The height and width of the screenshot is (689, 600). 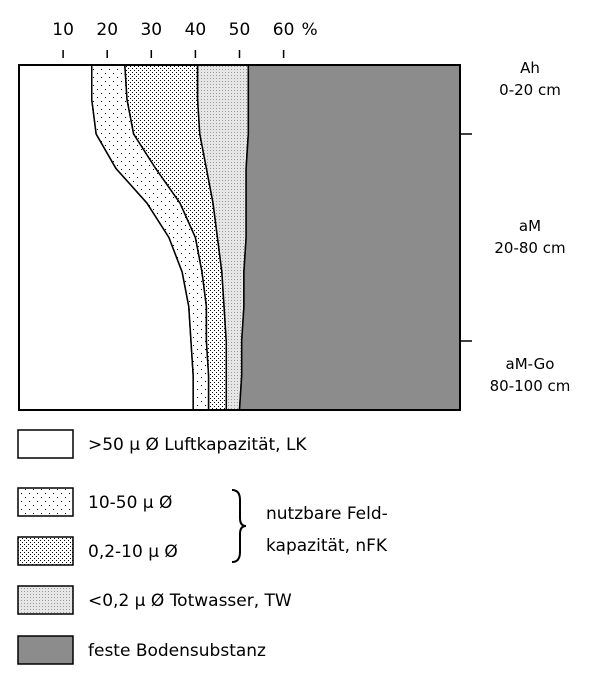 What do you see at coordinates (529, 248) in the screenshot?
I see `horizon-depth: 20-80 cm` at bounding box center [529, 248].